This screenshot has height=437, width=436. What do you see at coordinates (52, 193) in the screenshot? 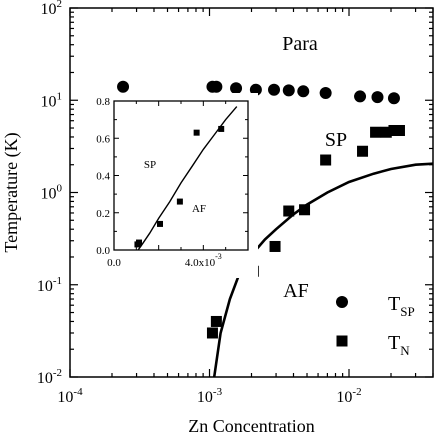
I see `y-tick-label: 10⁰` at bounding box center [52, 193].